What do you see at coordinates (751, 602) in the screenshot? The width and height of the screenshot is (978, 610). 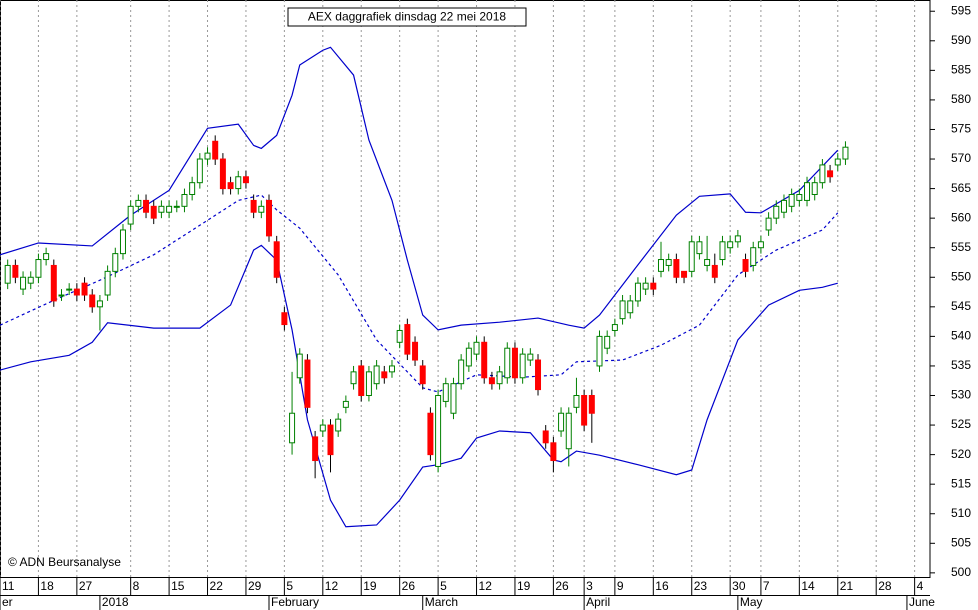 I see `month-label: May` at bounding box center [751, 602].